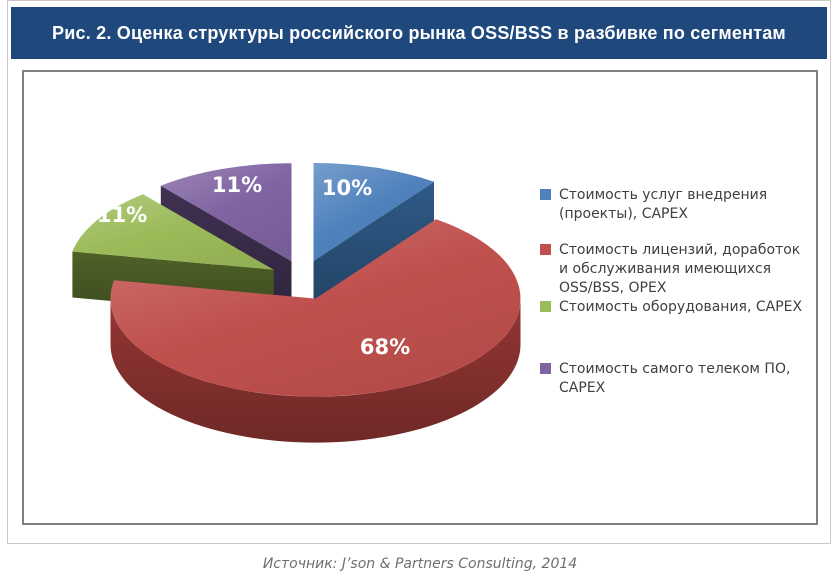 The image size is (840, 586). Describe the element at coordinates (385, 347) in the screenshot. I see `pie-data-label: 68%` at that location.